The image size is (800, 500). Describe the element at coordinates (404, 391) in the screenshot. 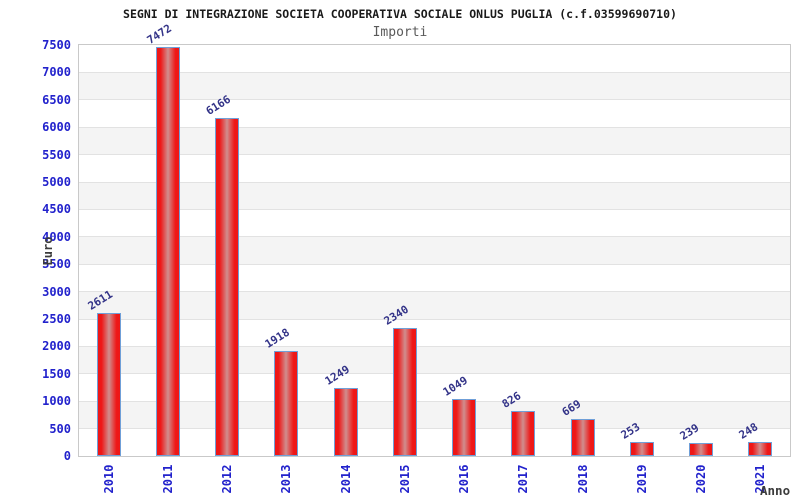

I see `bar-2015` at that location.